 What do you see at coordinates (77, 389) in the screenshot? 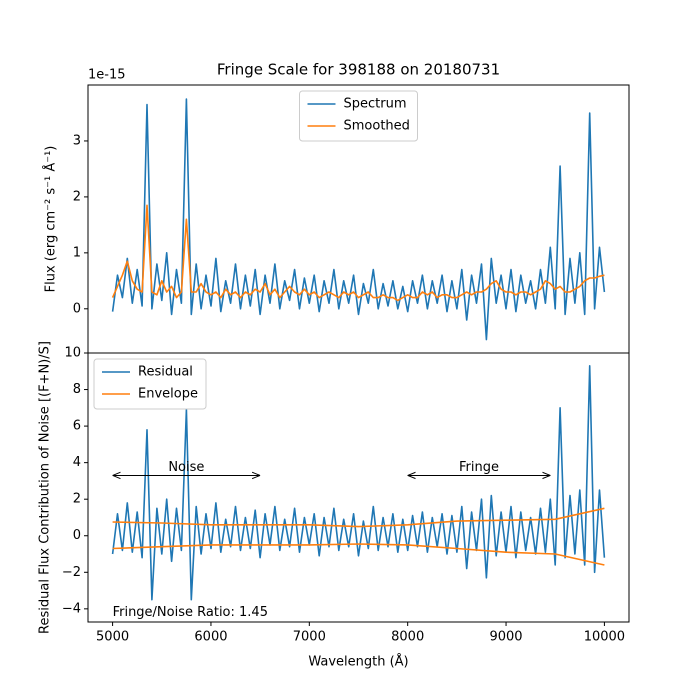
I see `y-tick-label: 8` at bounding box center [77, 389].